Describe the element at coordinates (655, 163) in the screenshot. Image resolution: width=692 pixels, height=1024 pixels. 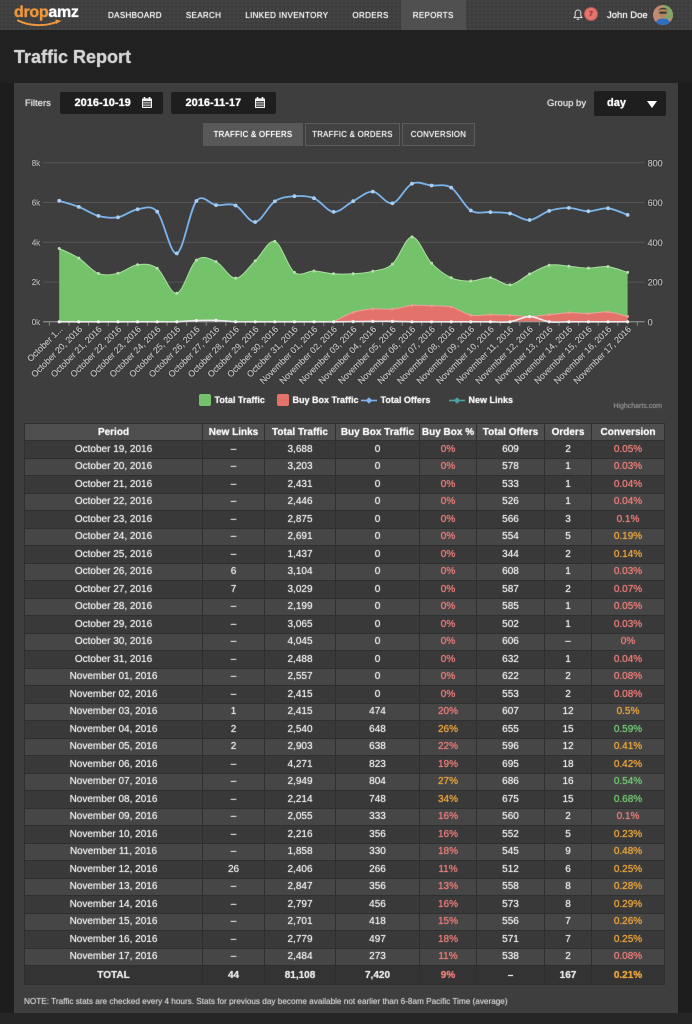
I see `svg-text: 800` at that location.